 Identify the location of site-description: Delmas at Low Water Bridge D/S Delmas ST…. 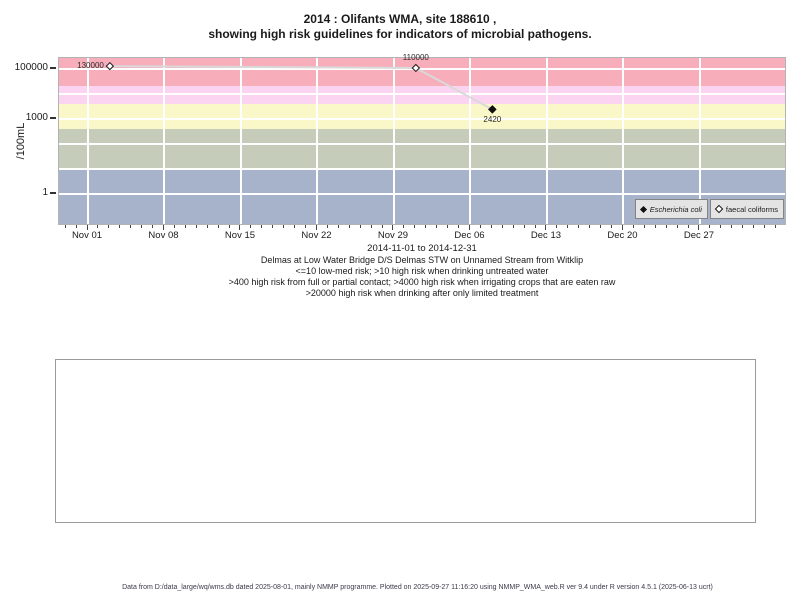
(422, 260).